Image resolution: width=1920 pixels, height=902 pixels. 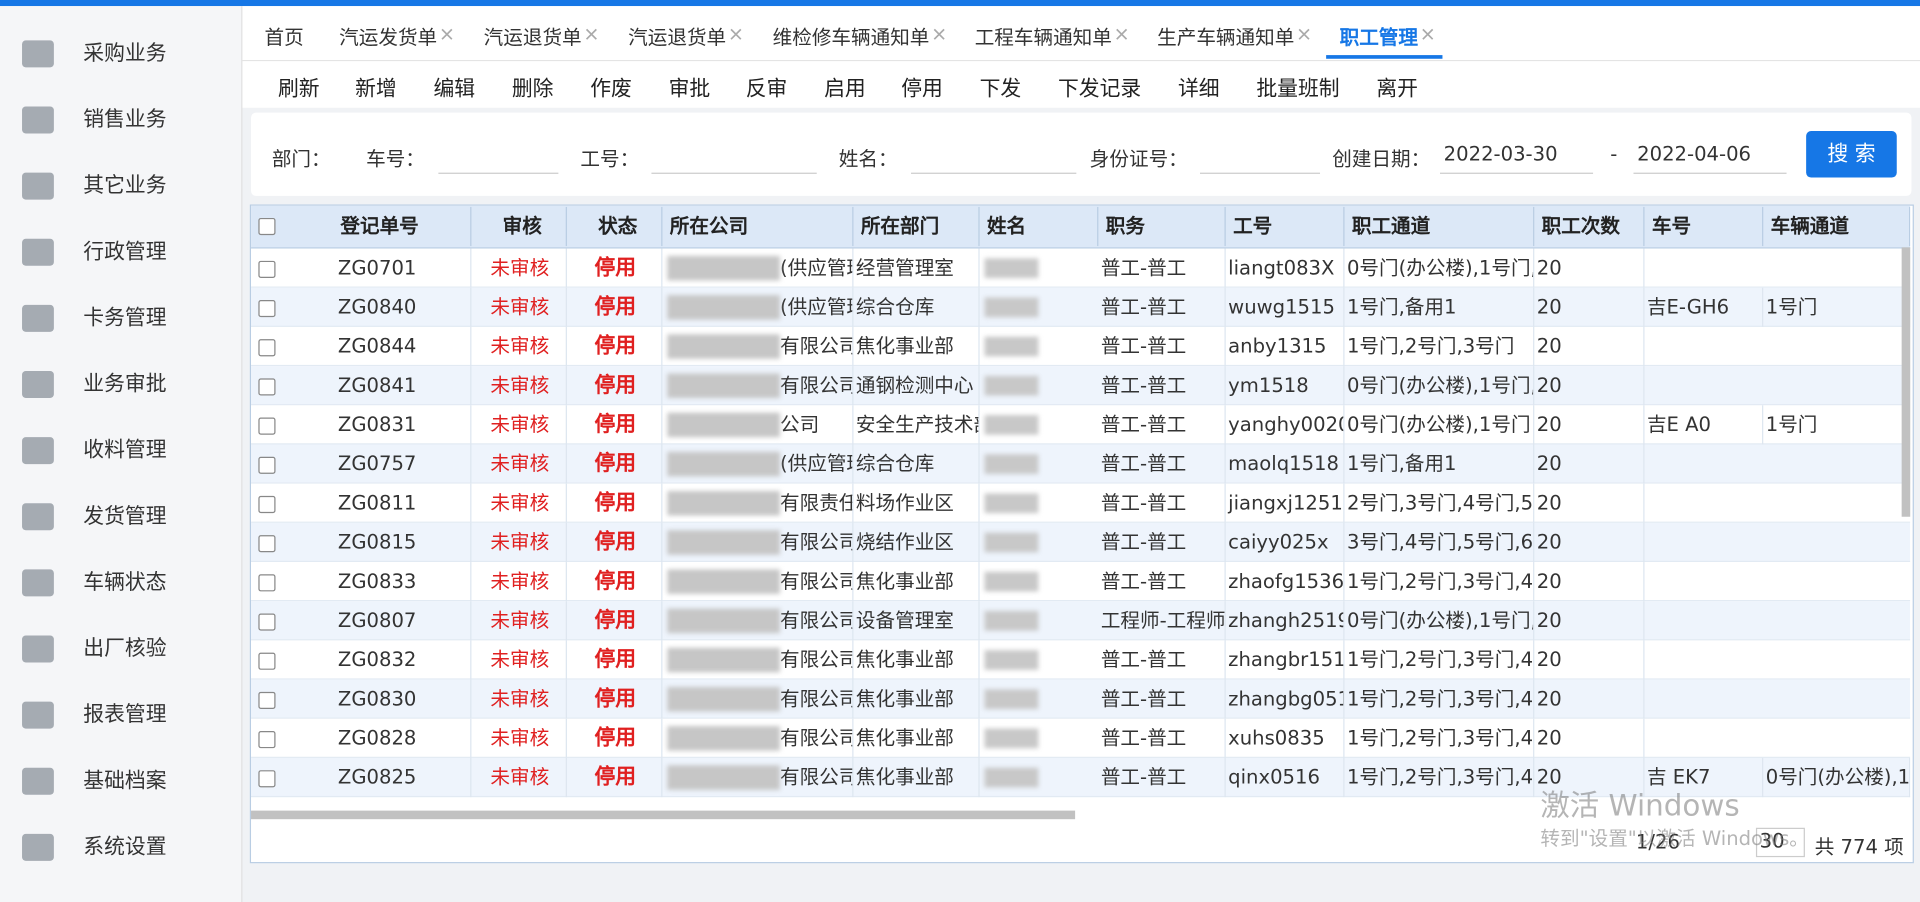 I want to click on toolbar, so click(x=1081, y=84).